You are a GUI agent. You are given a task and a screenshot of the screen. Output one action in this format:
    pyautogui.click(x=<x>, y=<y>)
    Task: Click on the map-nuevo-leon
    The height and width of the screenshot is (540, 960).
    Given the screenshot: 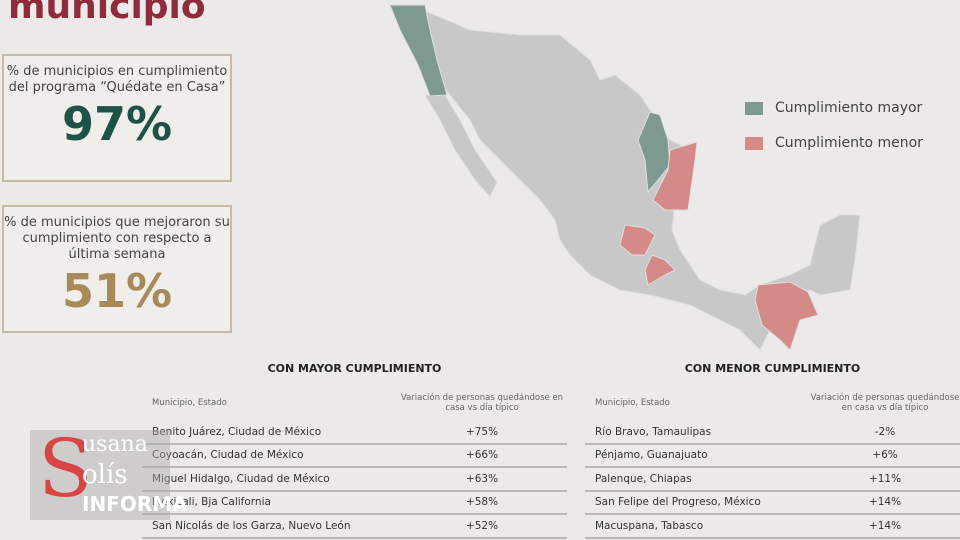 What is the action you would take?
    pyautogui.click(x=654, y=152)
    